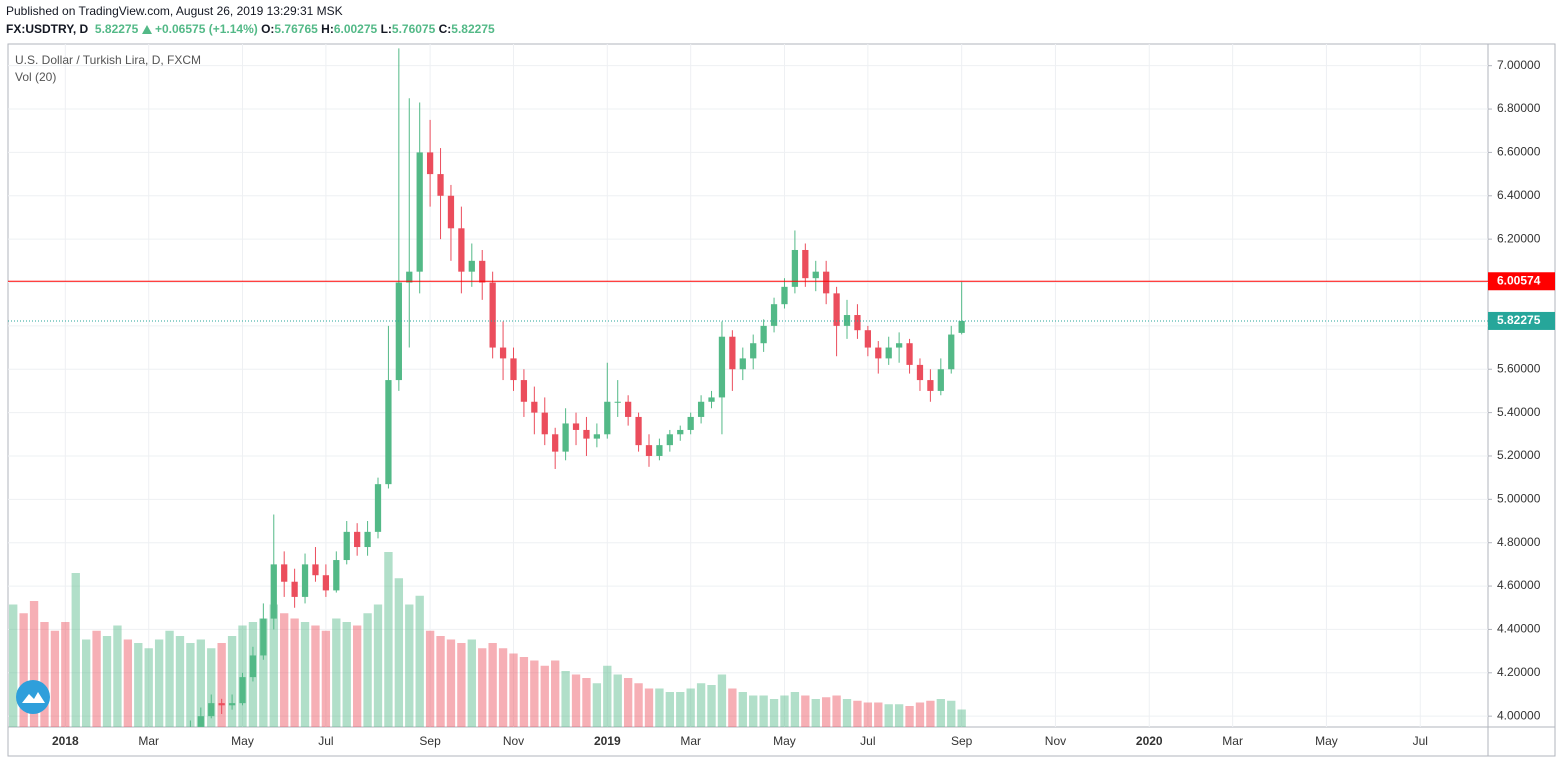 Image resolution: width=1556 pixels, height=761 pixels. I want to click on y-tick-label: 4.80000, so click(1519, 542).